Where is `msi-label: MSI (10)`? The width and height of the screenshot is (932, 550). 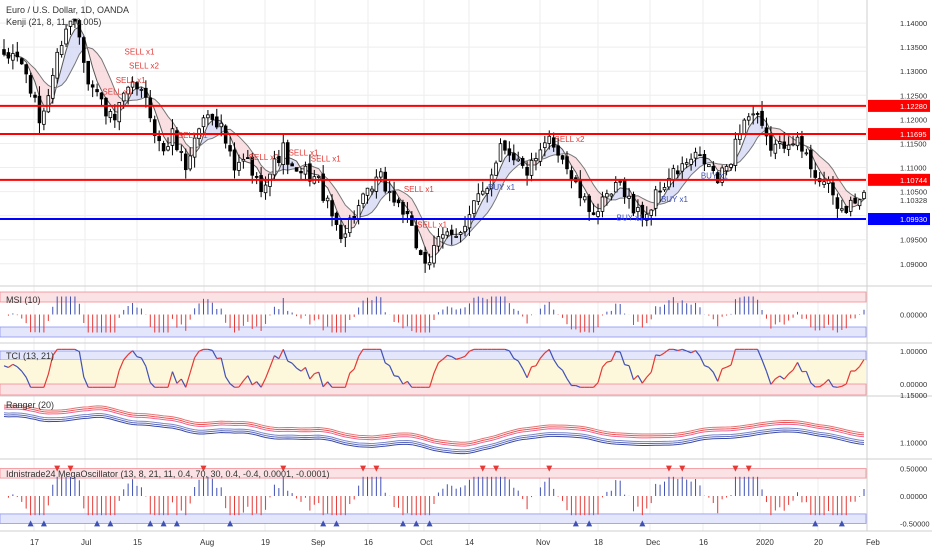 msi-label: MSI (10) is located at coordinates (23, 300).